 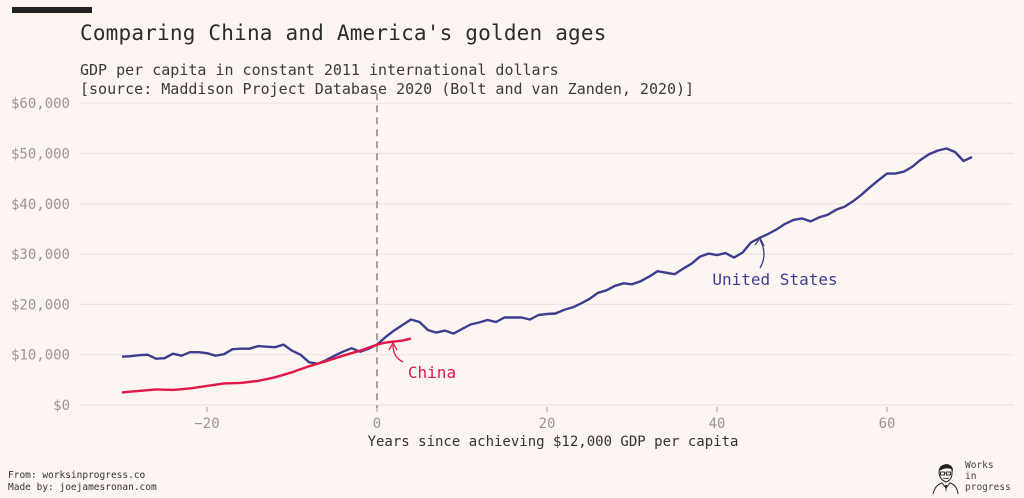 What do you see at coordinates (613, 309) in the screenshot?
I see `annotations: United States China` at bounding box center [613, 309].